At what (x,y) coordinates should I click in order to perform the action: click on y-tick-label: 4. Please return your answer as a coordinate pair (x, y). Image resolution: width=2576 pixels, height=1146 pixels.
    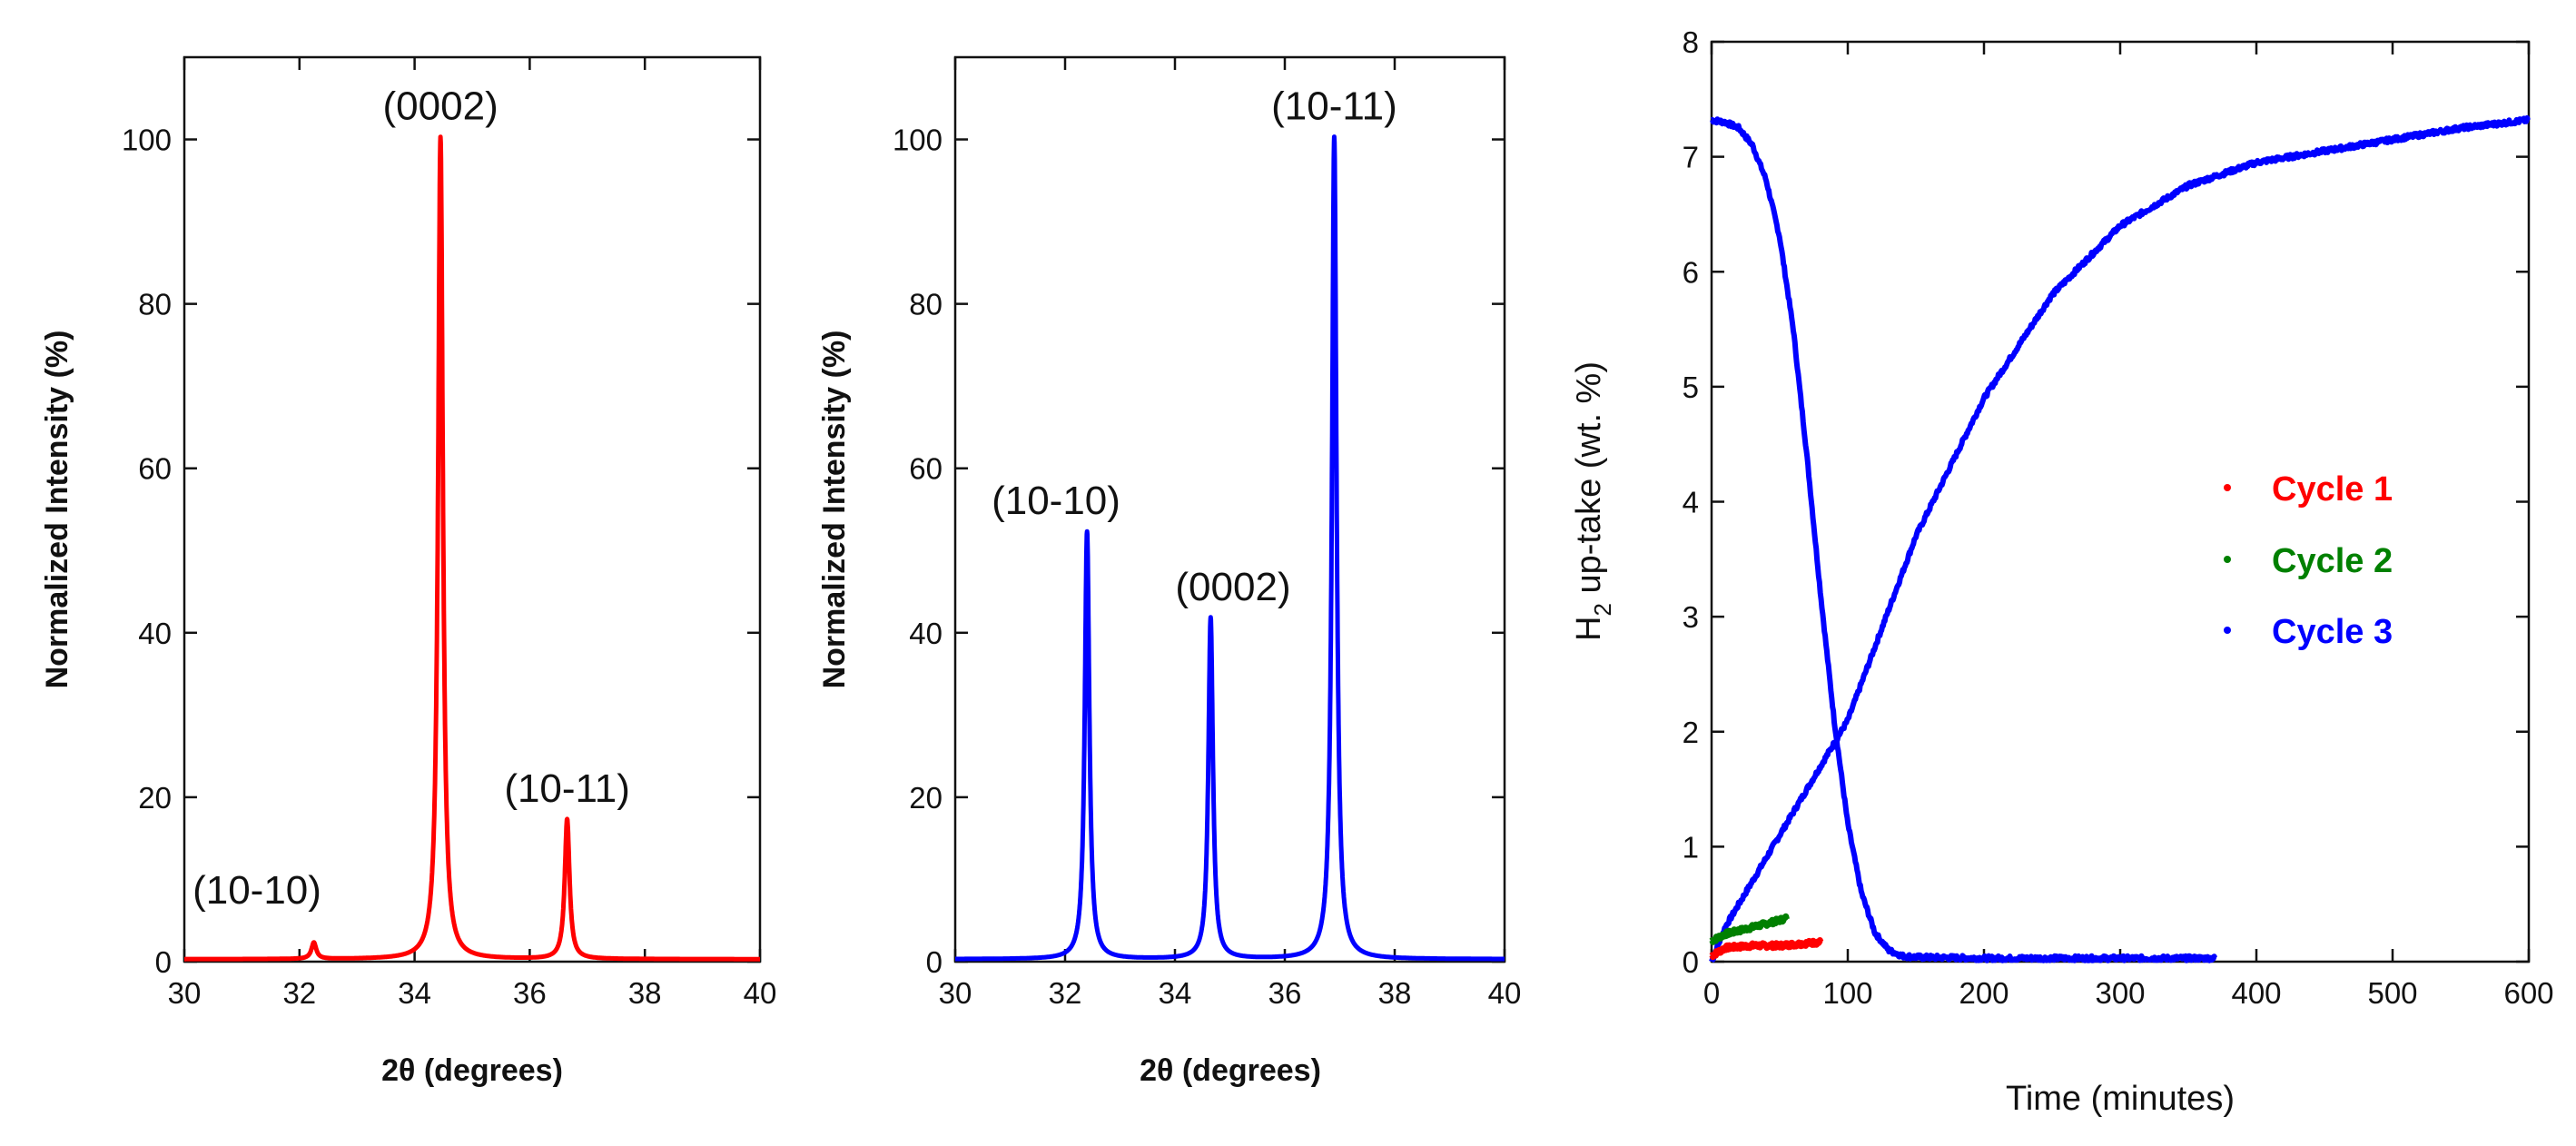
    Looking at the image, I should click on (1691, 502).